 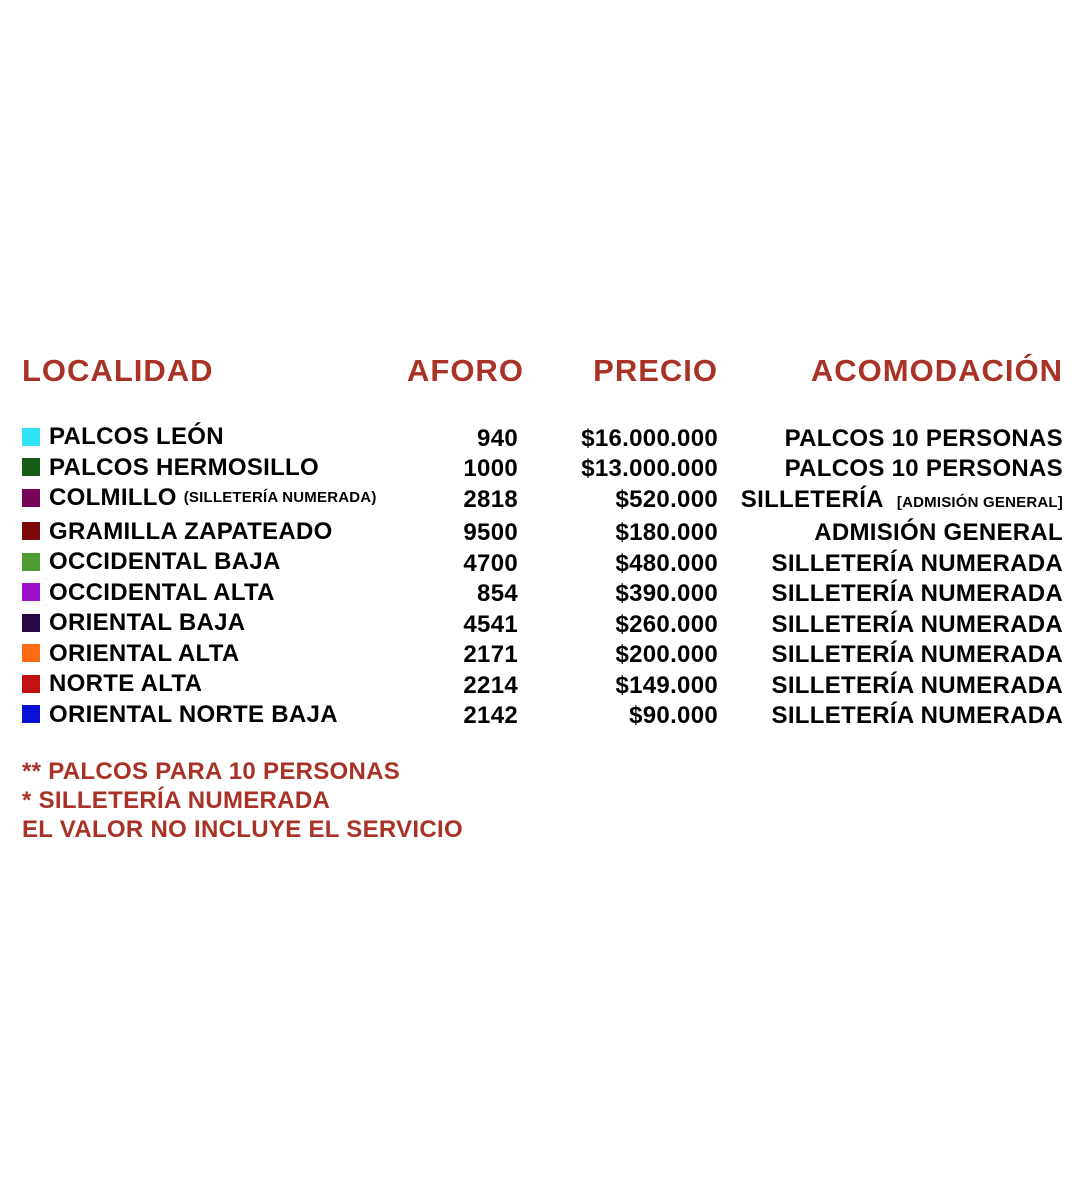 What do you see at coordinates (184, 467) in the screenshot?
I see `localidad-label: PALCOS HERMOSILLO` at bounding box center [184, 467].